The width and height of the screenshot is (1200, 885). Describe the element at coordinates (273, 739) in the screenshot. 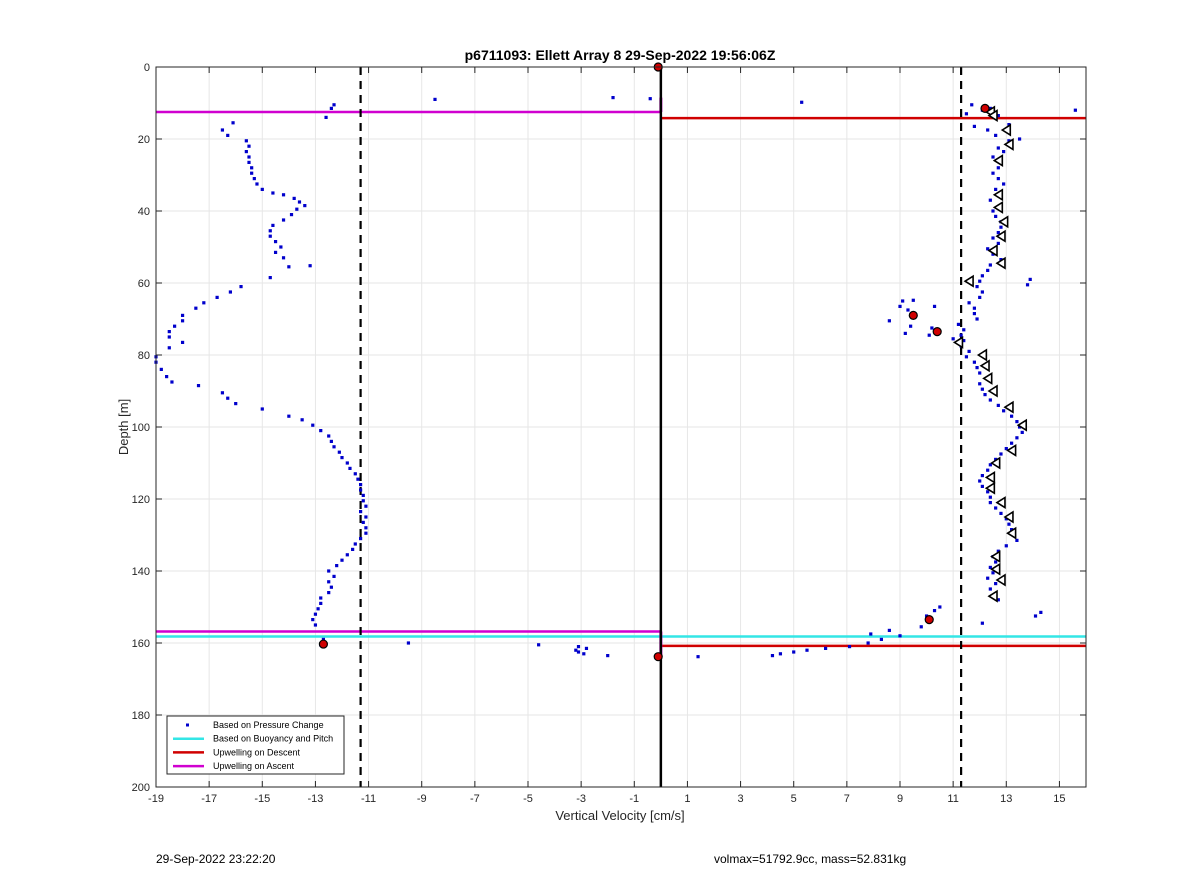

I see `legend-label: Based on Buoyancy and Pitch` at that location.